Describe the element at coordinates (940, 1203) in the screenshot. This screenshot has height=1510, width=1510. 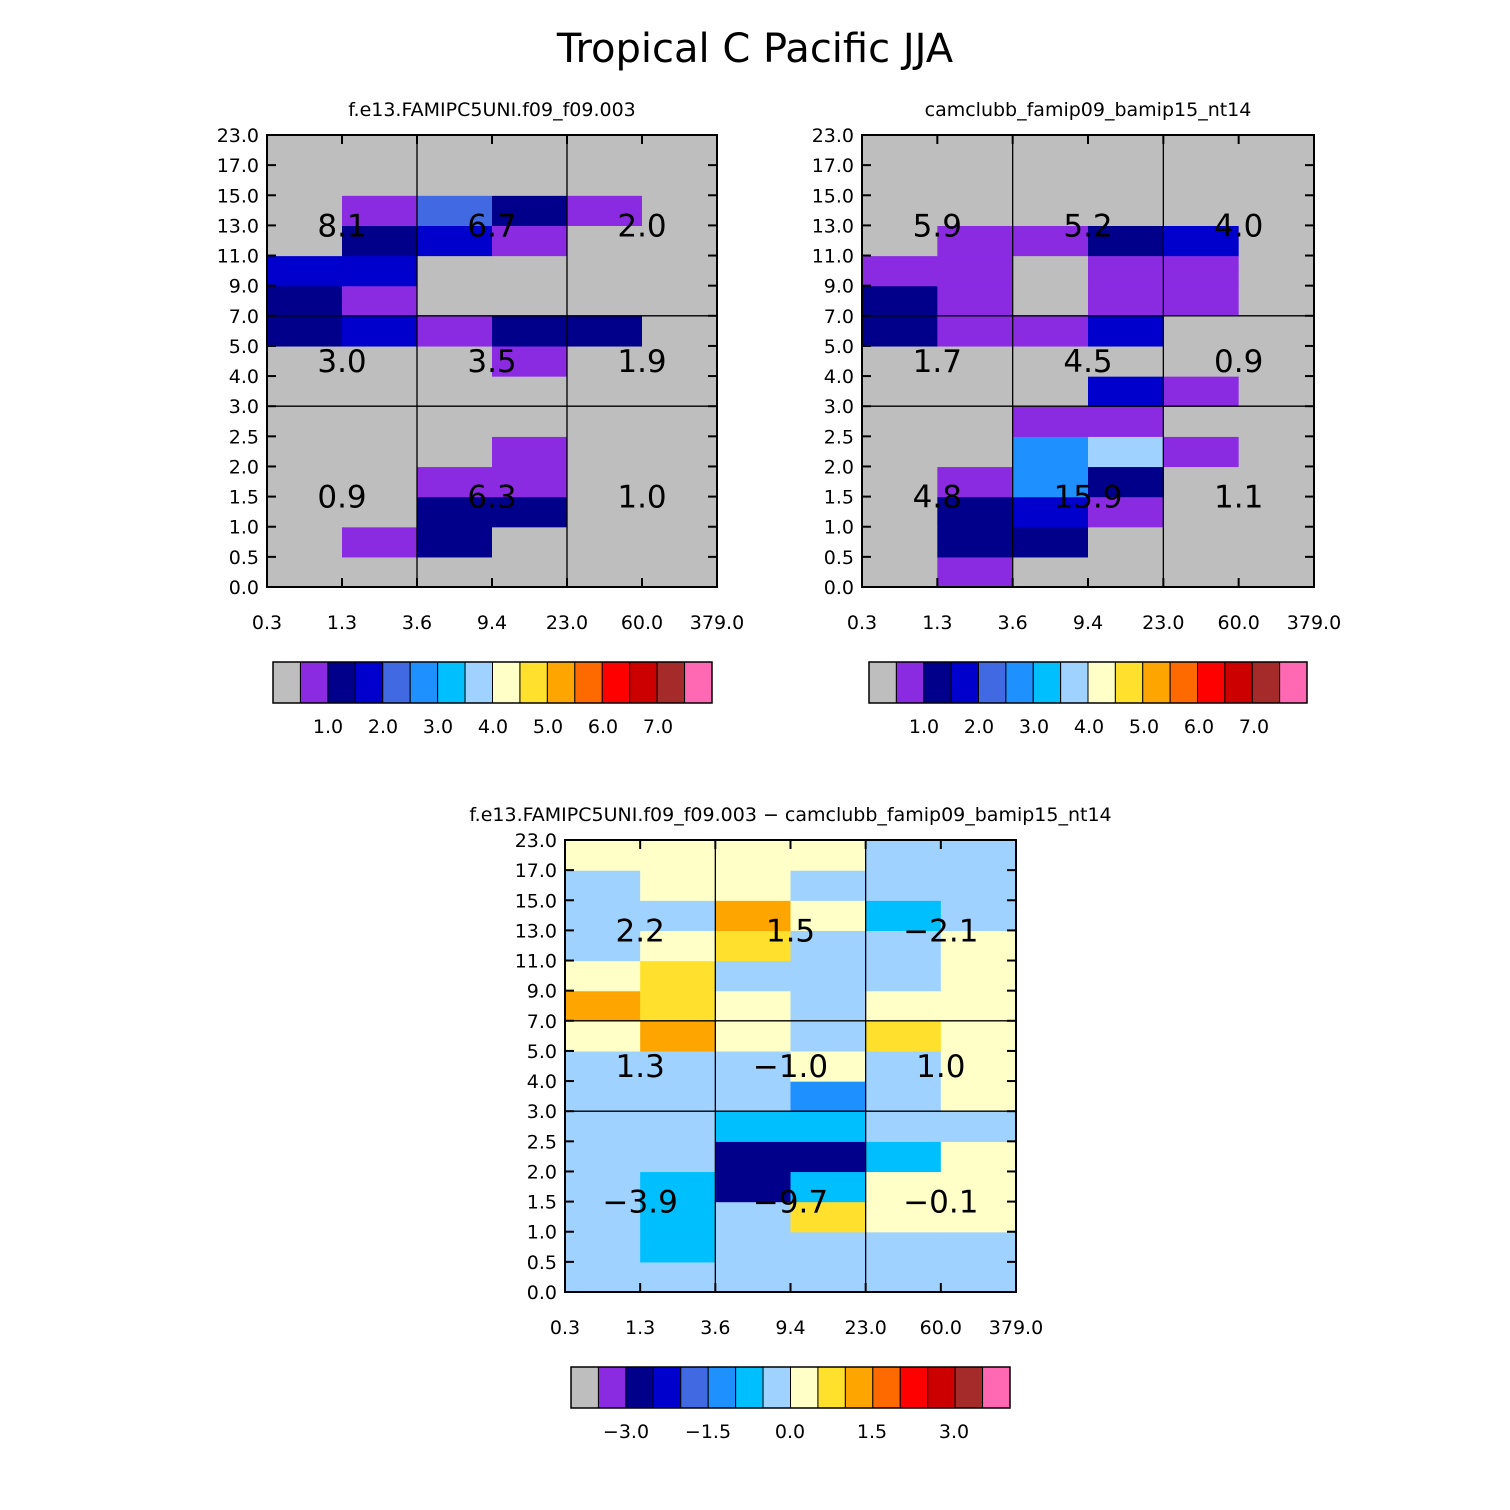
I see `region-value-label: −0.1` at that location.